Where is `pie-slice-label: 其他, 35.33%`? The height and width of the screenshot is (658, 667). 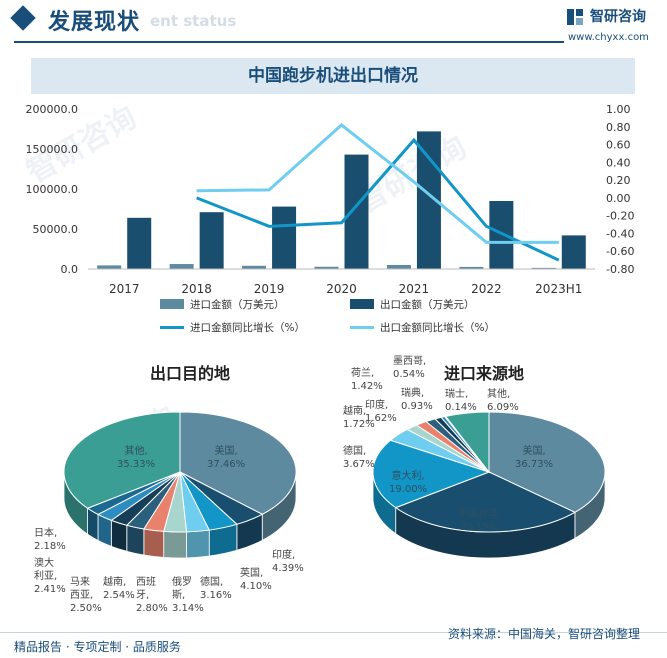 pie-slice-label: 其他, 35.33% is located at coordinates (136, 458).